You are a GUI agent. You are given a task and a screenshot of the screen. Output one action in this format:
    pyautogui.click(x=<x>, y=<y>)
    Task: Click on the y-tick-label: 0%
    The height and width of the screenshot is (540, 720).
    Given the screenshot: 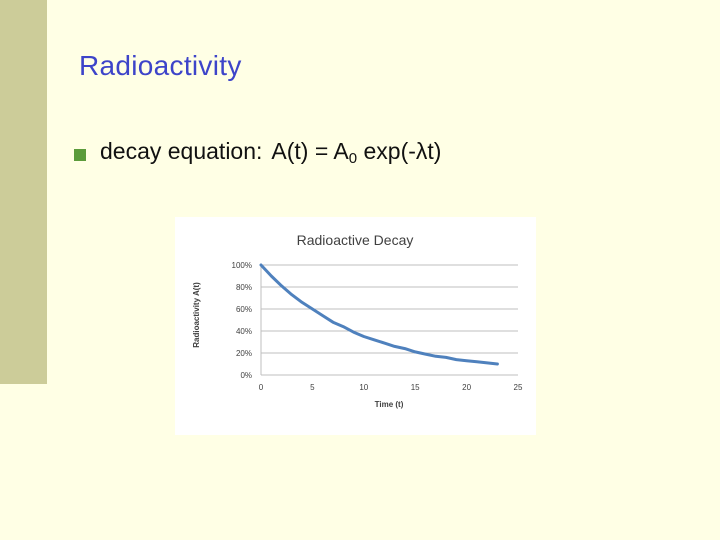 What is the action you would take?
    pyautogui.click(x=246, y=375)
    